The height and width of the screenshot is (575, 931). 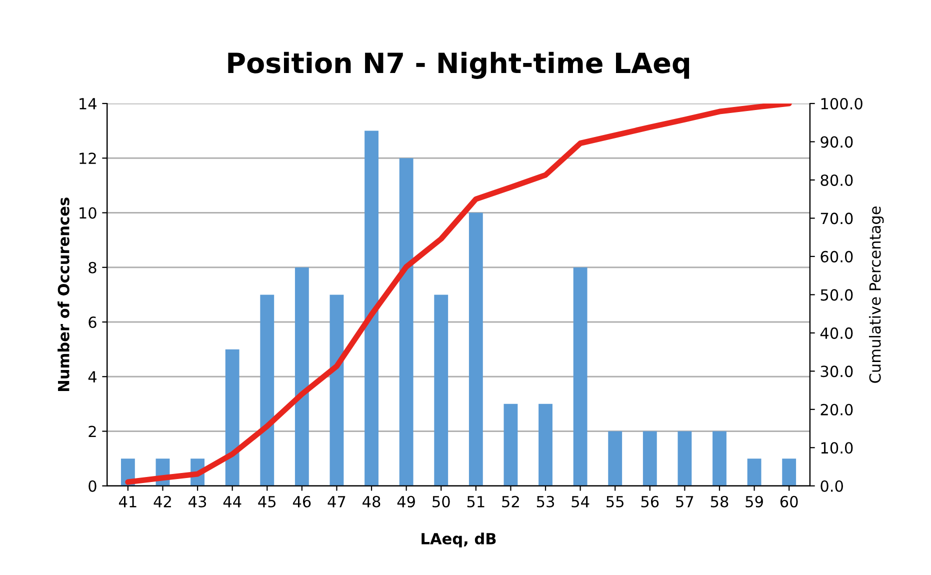 What do you see at coordinates (337, 502) in the screenshot?
I see `x-tick-label: 47` at bounding box center [337, 502].